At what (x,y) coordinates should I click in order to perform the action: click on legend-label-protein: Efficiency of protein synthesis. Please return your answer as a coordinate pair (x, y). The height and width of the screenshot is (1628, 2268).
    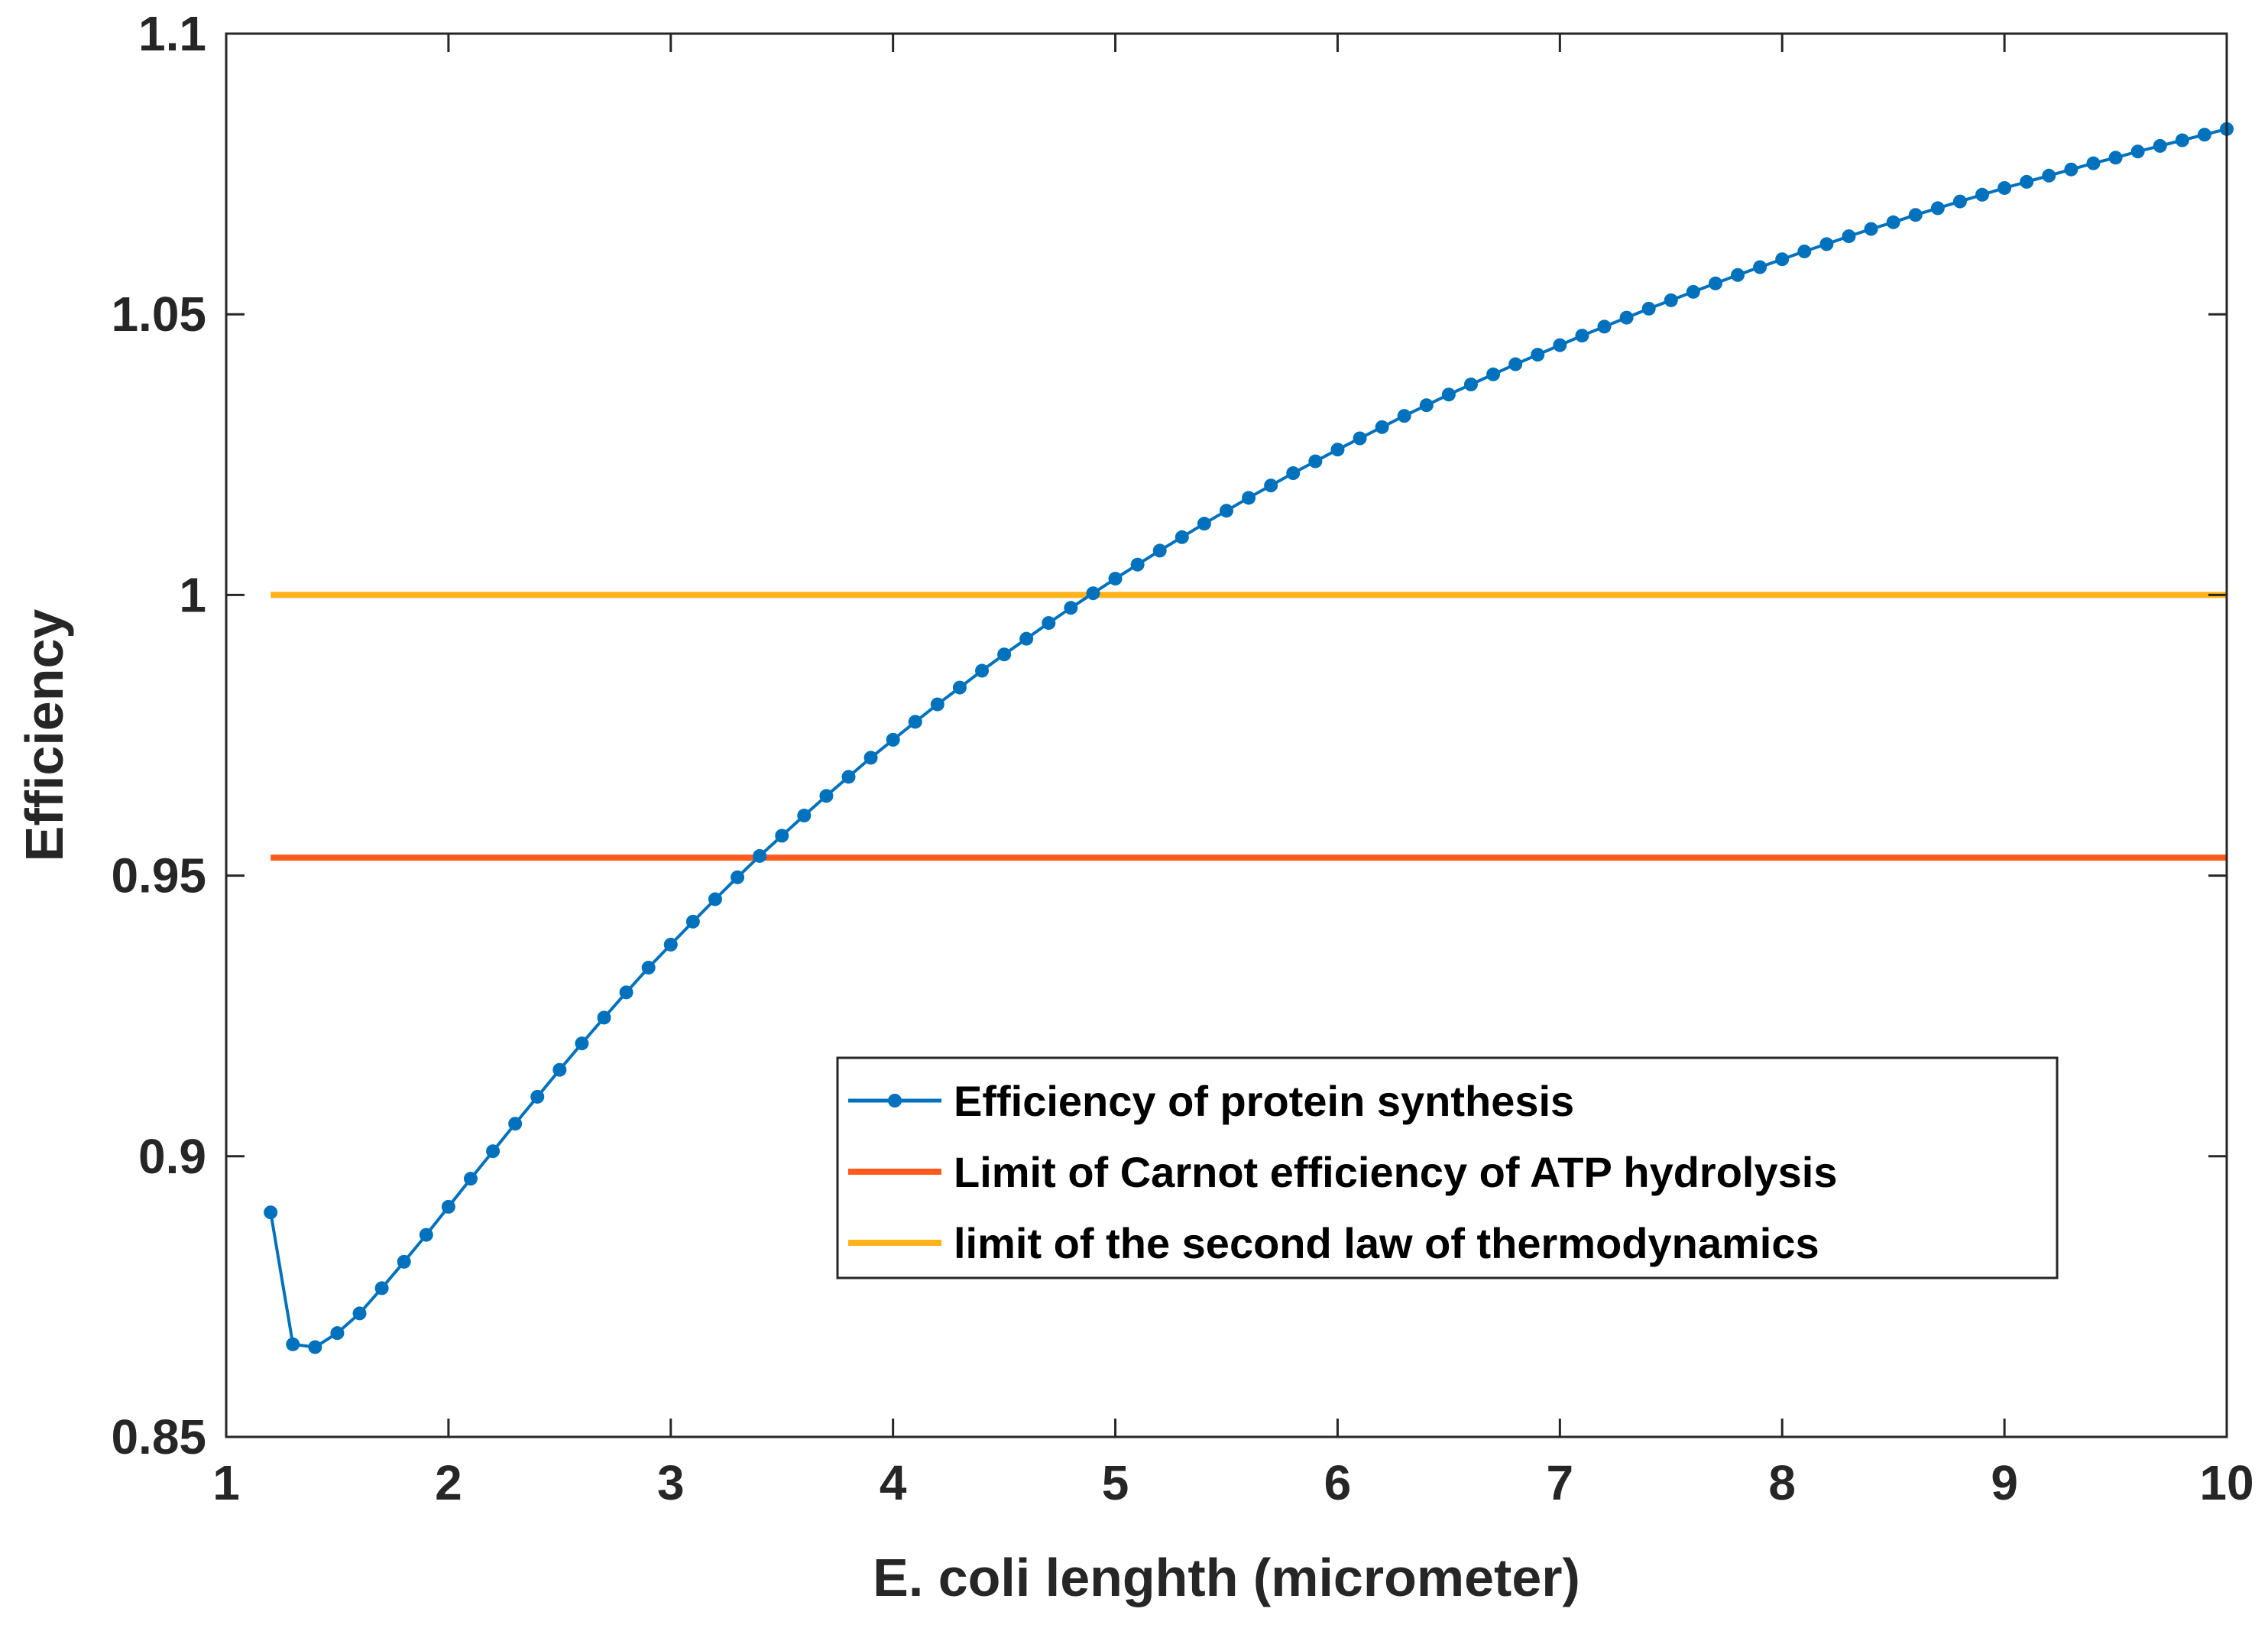
    Looking at the image, I should click on (1264, 1101).